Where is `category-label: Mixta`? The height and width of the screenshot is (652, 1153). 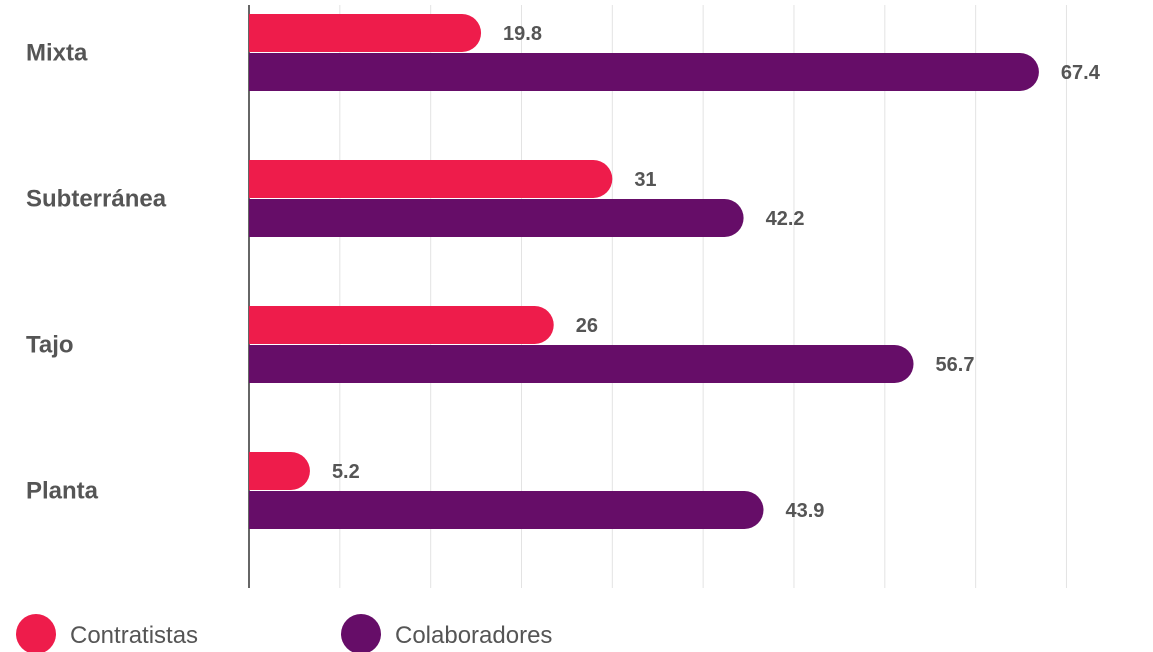
category-label: Mixta is located at coordinates (57, 53).